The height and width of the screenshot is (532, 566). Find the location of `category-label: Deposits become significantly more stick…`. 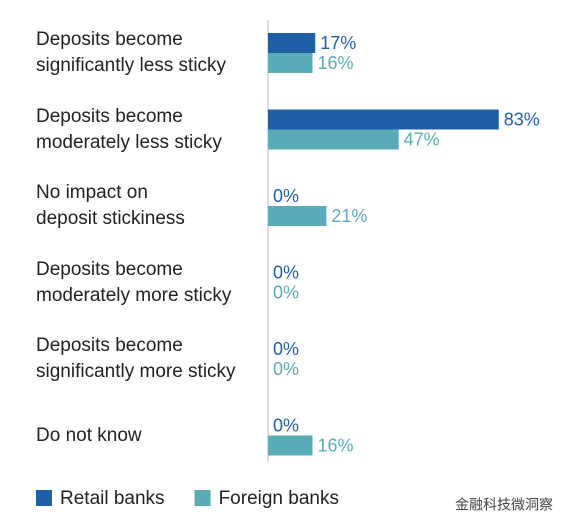

category-label: Deposits become significantly more stick… is located at coordinates (136, 358).